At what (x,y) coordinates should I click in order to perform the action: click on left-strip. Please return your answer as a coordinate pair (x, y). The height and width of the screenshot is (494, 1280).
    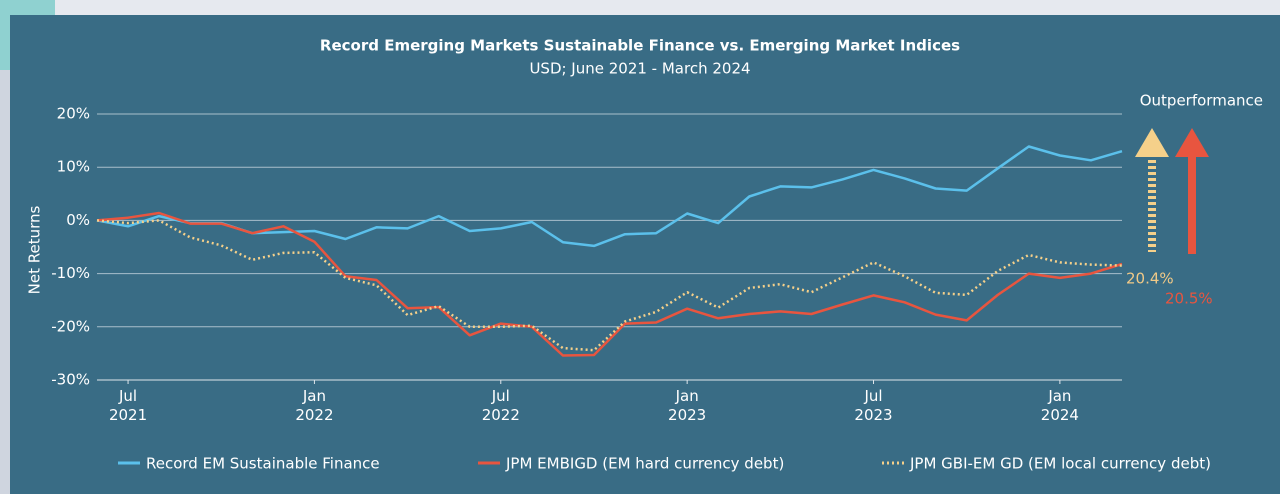
    Looking at the image, I should click on (5, 282).